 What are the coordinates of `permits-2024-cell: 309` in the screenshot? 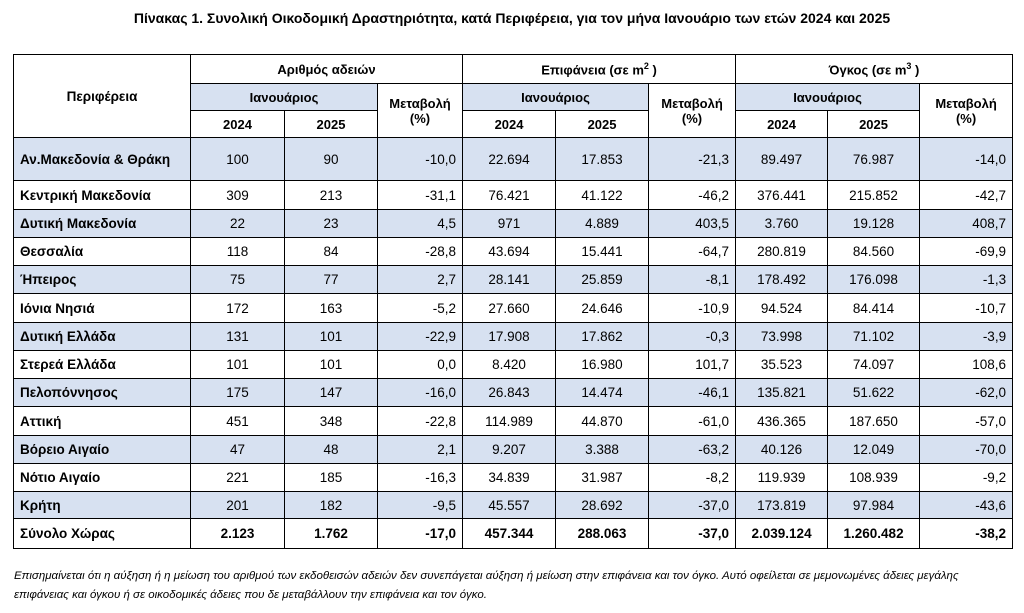 It's located at (237, 195).